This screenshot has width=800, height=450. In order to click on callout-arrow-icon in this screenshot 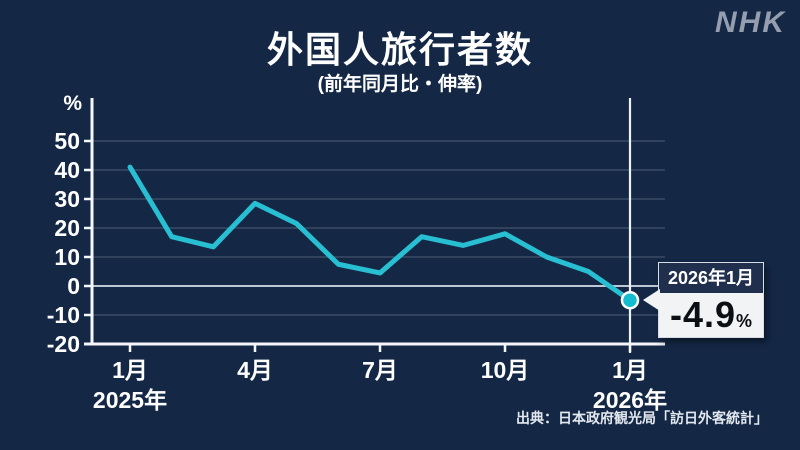, I will do `click(651, 300)`.